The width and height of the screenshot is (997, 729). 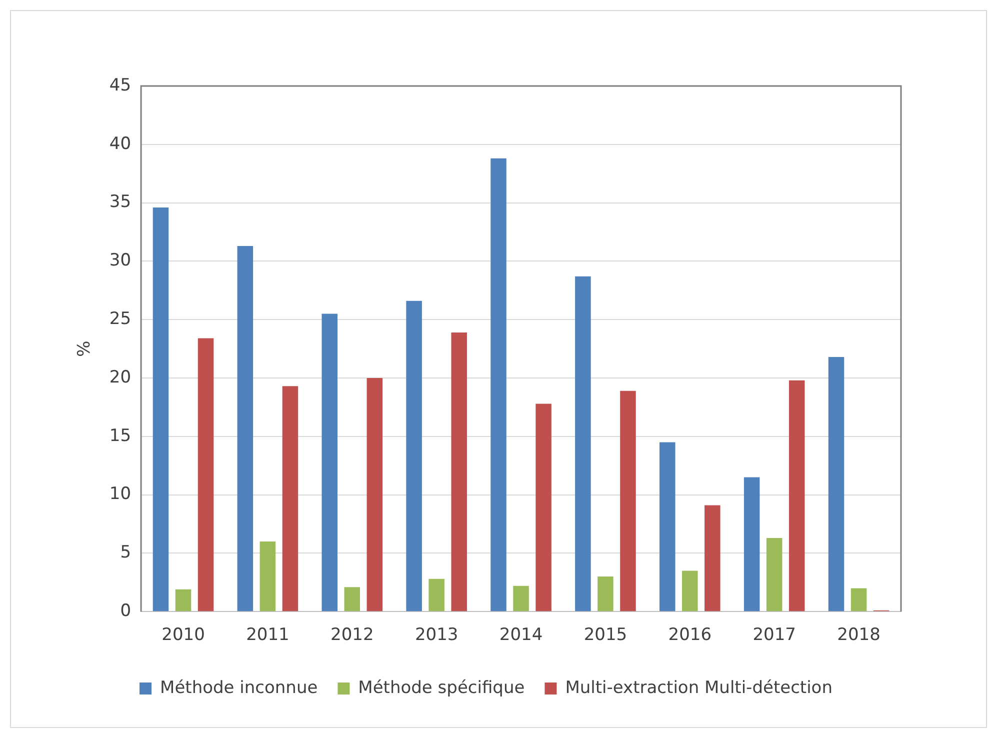 What do you see at coordinates (120, 436) in the screenshot?
I see `y-tick-label: 15` at bounding box center [120, 436].